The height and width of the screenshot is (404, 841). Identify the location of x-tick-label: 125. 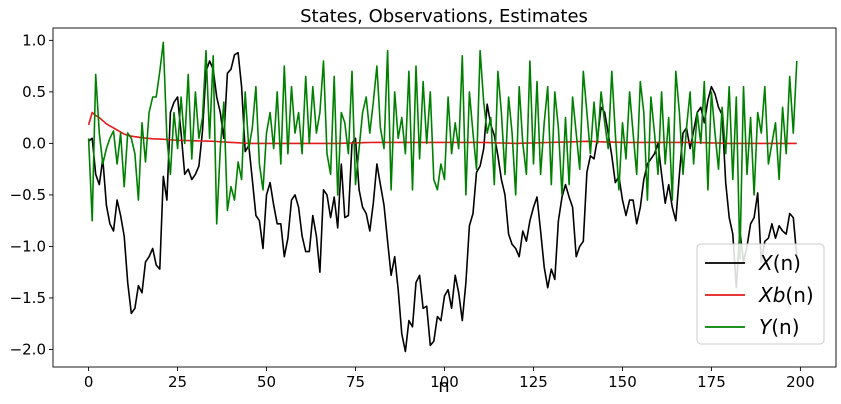
(533, 382).